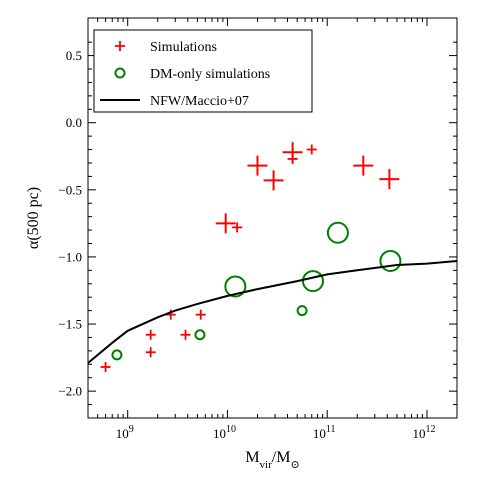  Describe the element at coordinates (70, 391) in the screenshot. I see `y-tick-label: −2.0` at that location.